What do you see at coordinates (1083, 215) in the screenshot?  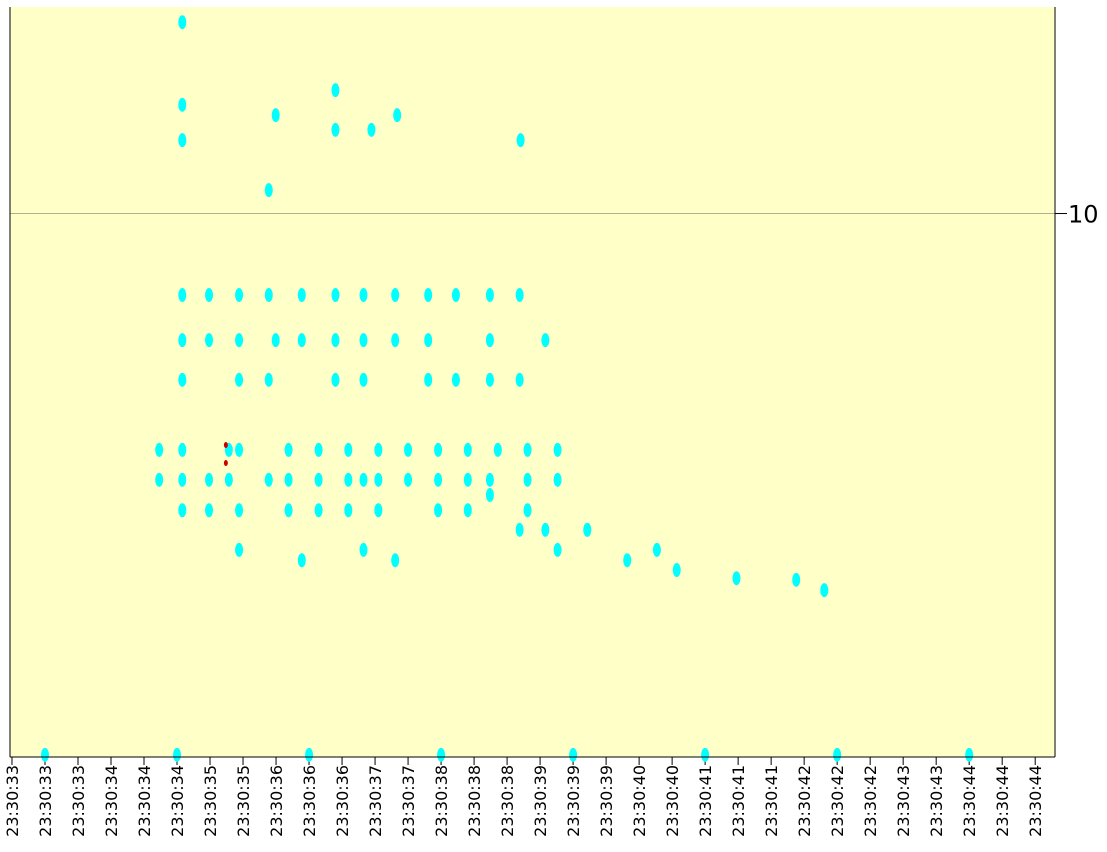 I see `y-tick-label: 10` at bounding box center [1083, 215].